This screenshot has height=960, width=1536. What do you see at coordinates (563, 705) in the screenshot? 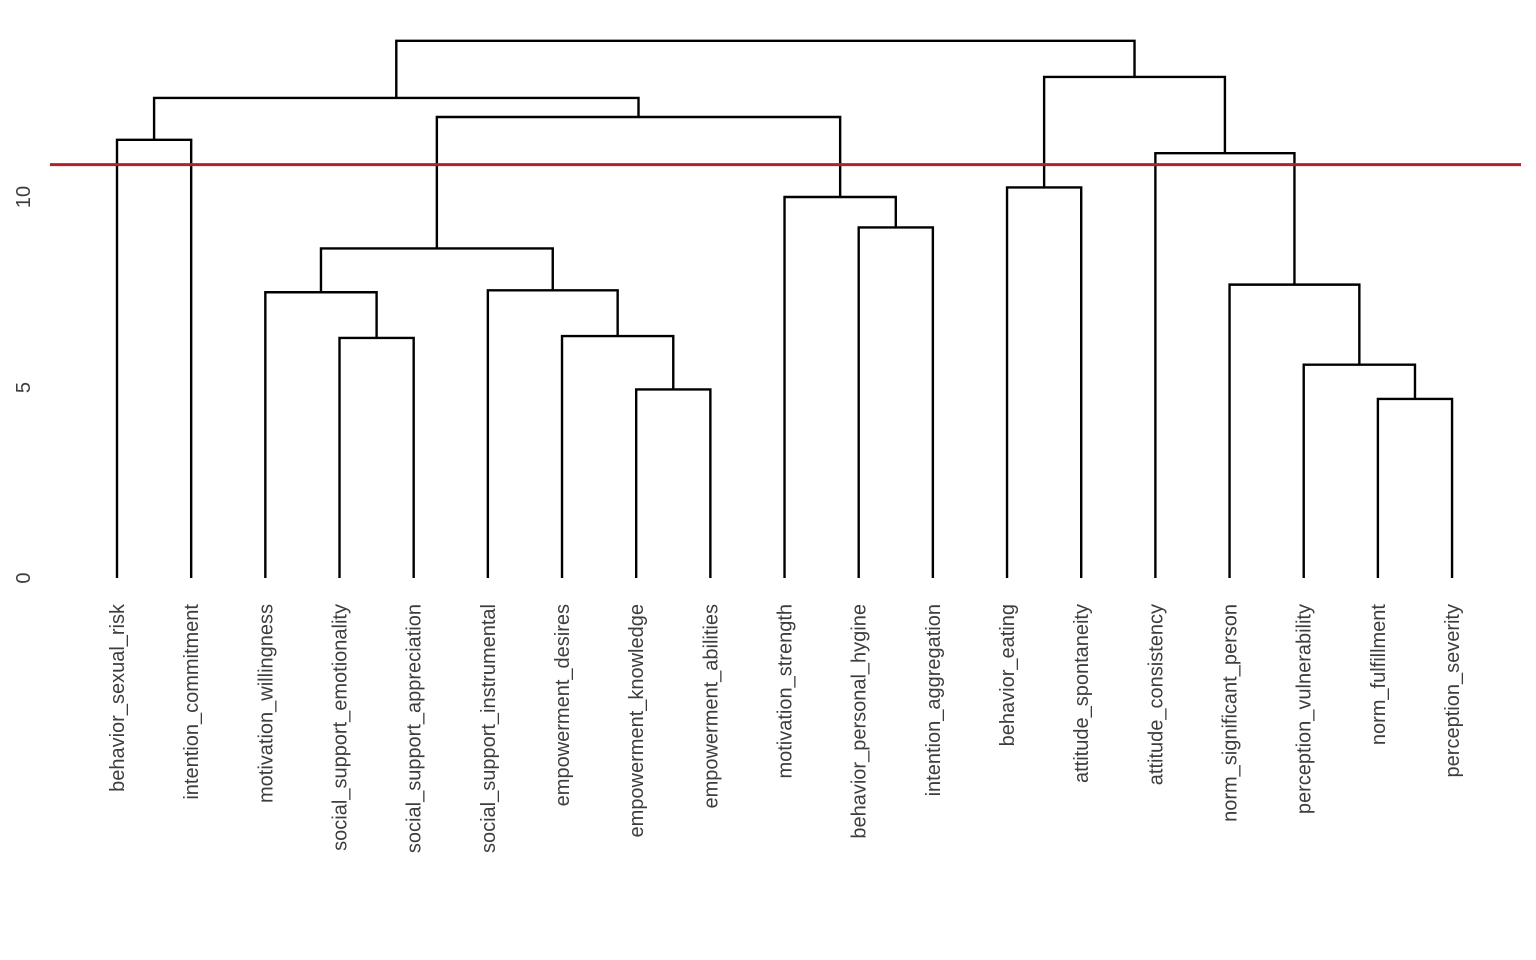
I see `leaf-label: empowerment_desires` at bounding box center [563, 705].